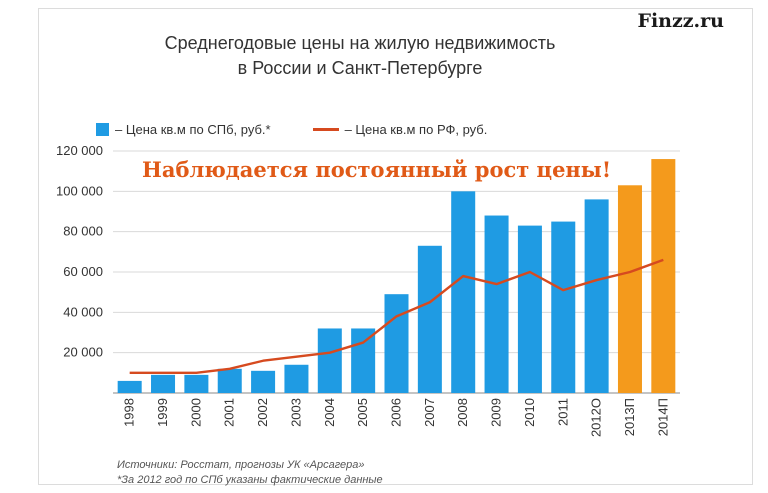 The height and width of the screenshot is (493, 768). I want to click on bar-spb-2001, so click(229, 380).